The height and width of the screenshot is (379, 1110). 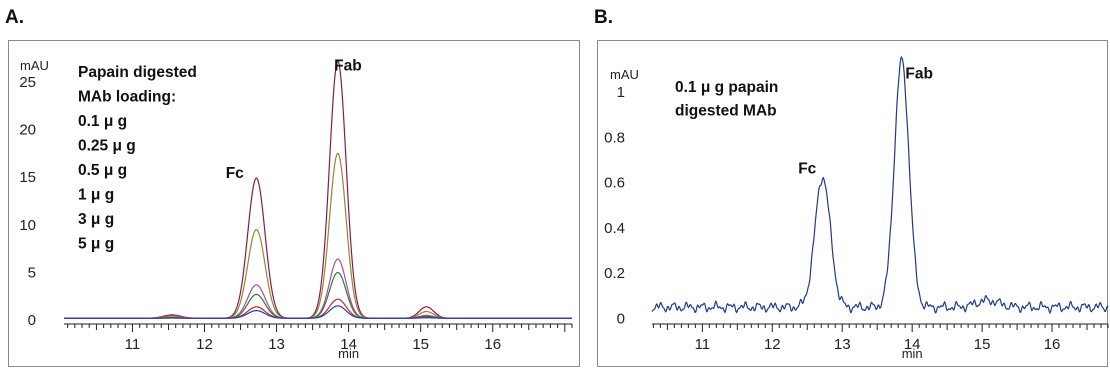 I want to click on legend-line: 0.1 μ g papain, so click(x=726, y=87).